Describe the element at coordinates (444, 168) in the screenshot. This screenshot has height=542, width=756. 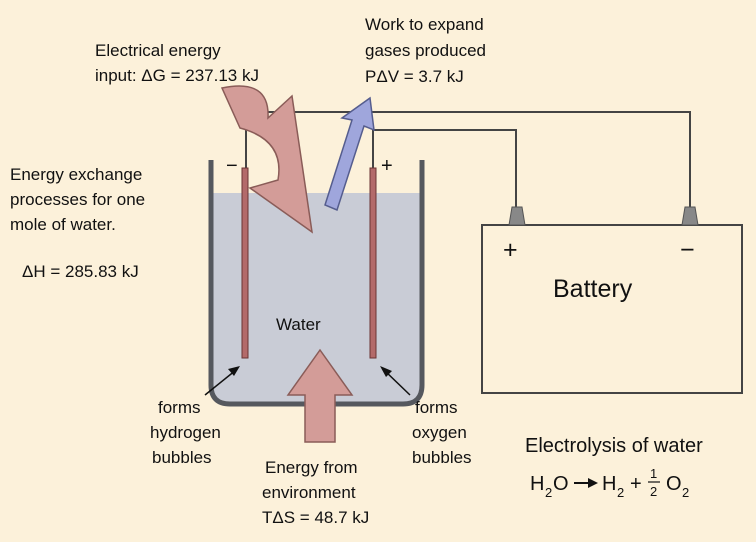
I see `wire-anode` at that location.